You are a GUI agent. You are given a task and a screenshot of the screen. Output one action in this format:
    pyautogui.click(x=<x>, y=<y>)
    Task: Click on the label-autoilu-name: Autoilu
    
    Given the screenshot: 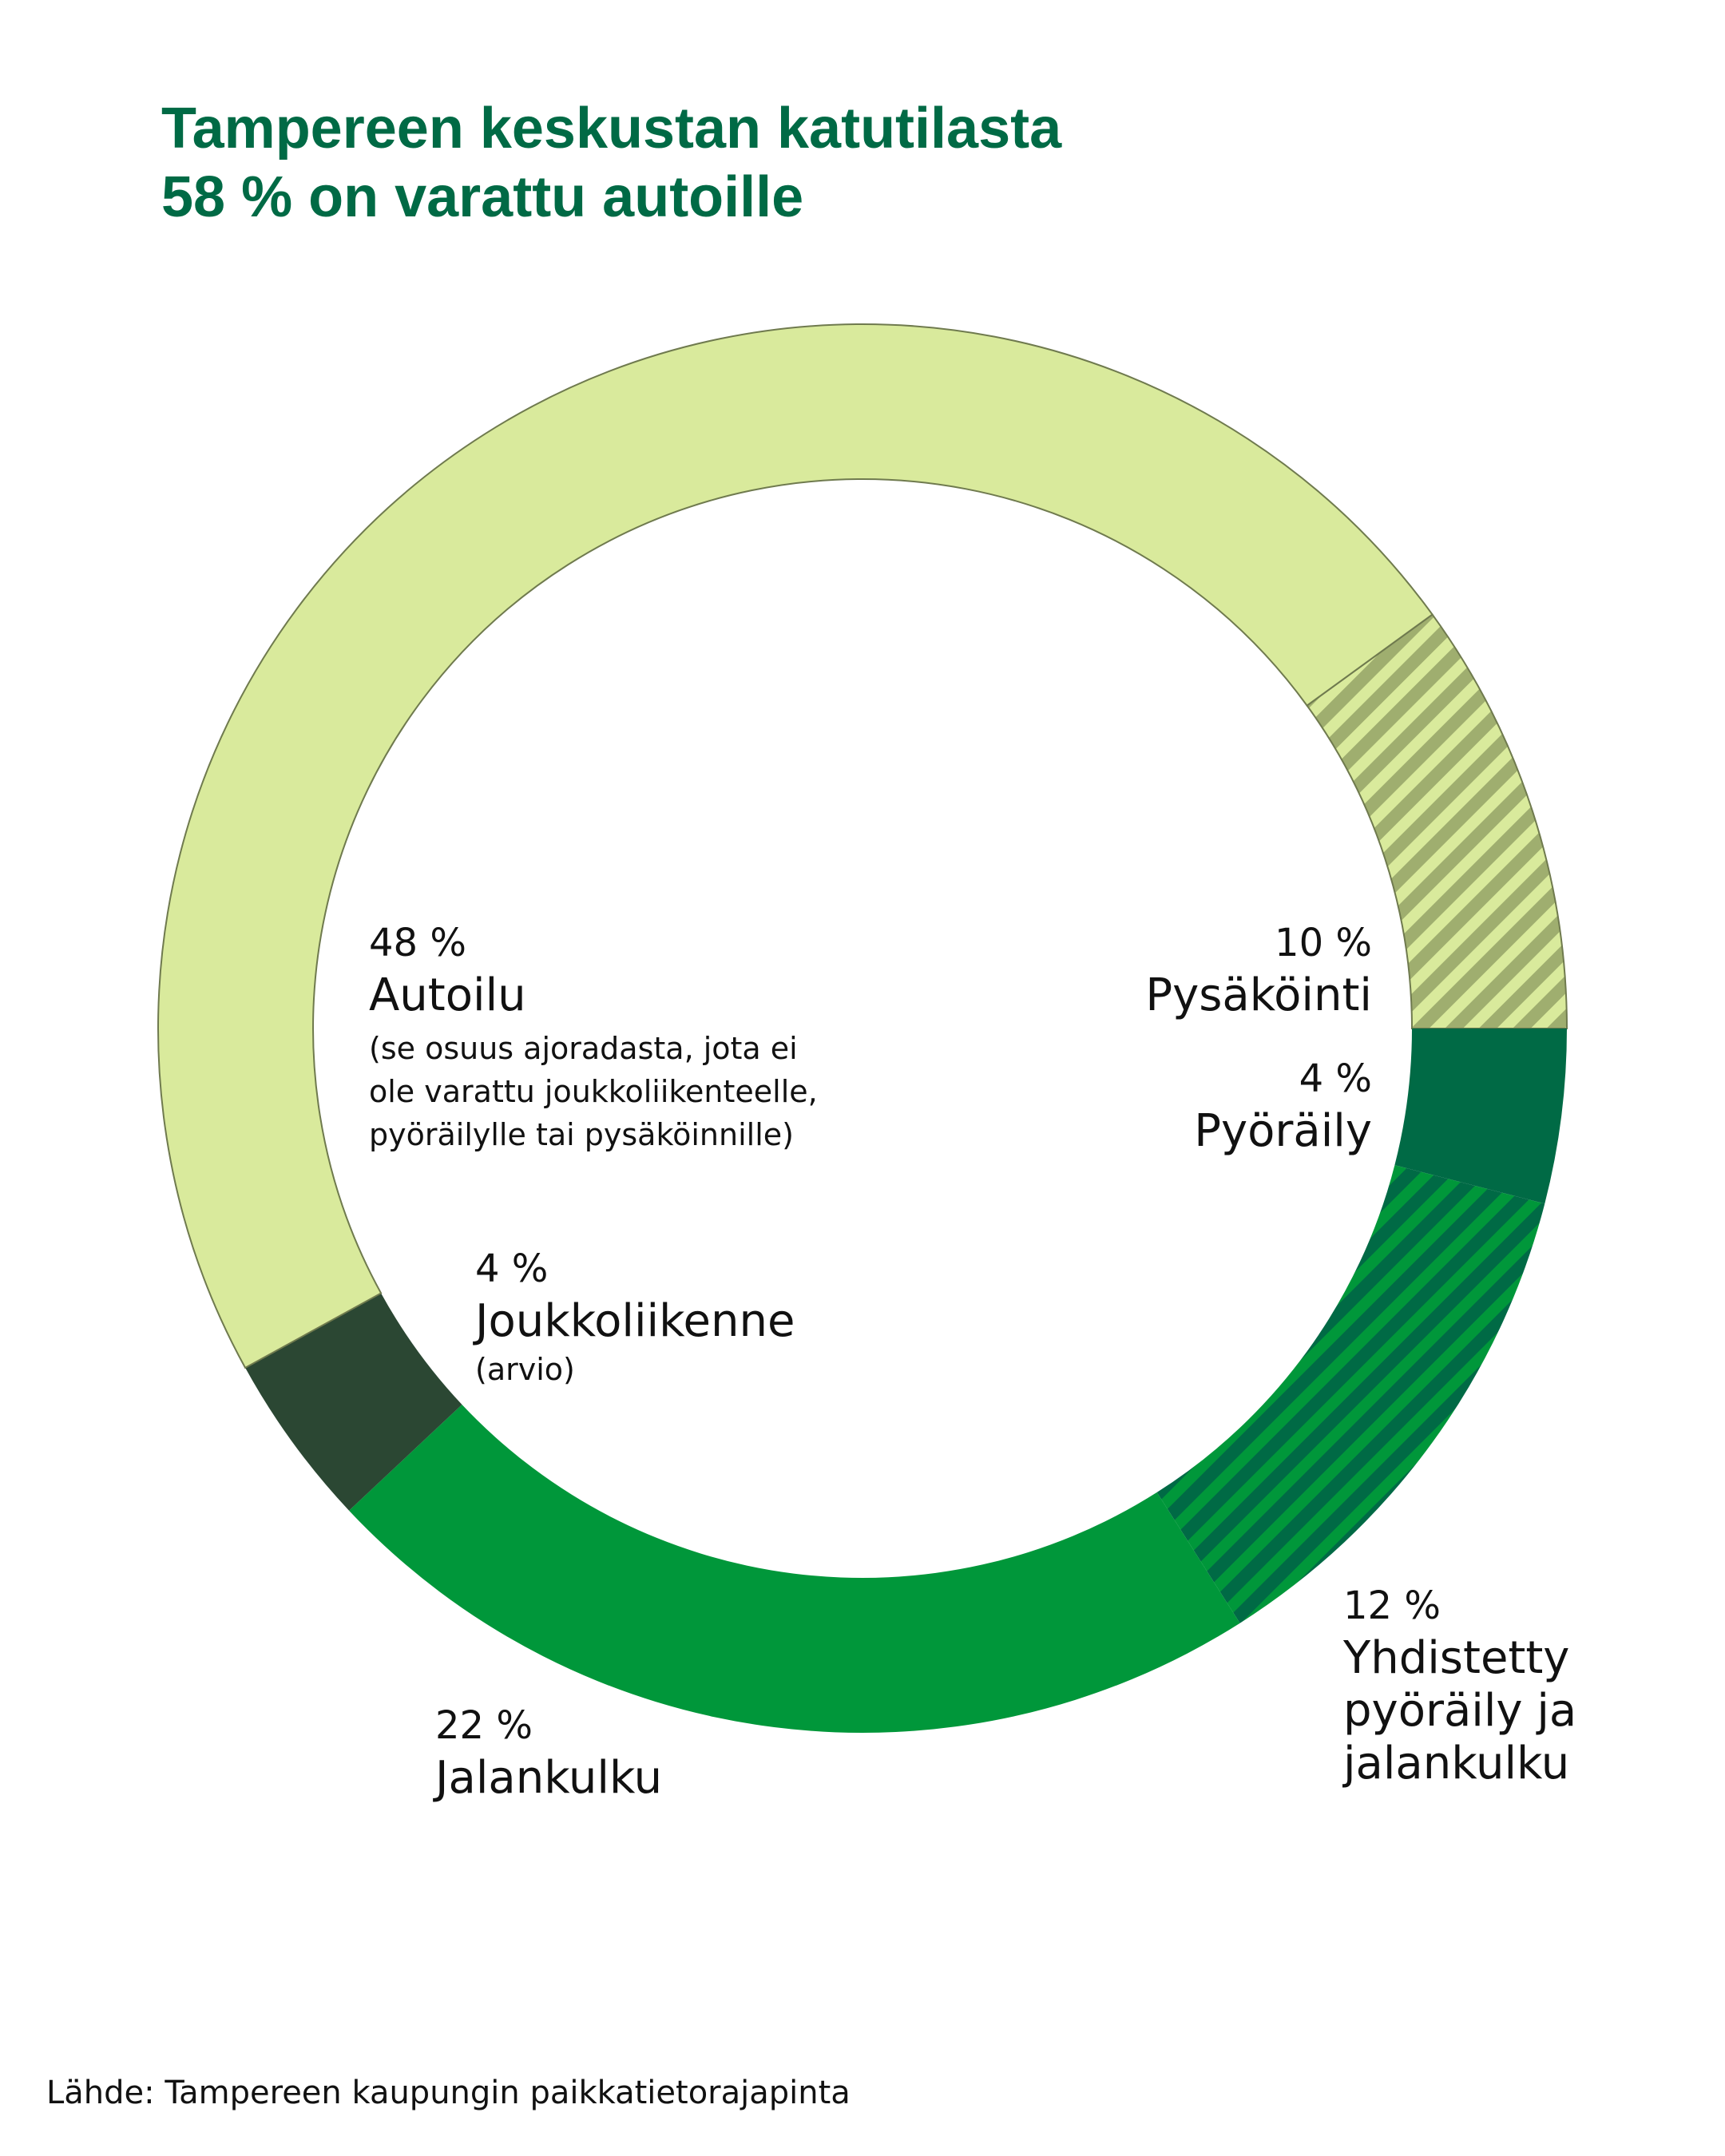 What is the action you would take?
    pyautogui.click(x=448, y=995)
    